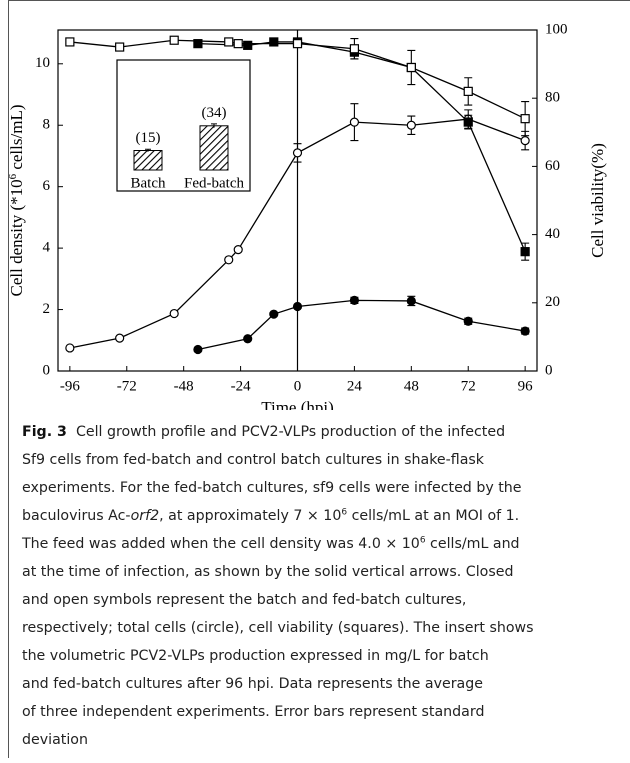  What do you see at coordinates (47, 370) in the screenshot?
I see `y-tick-label: 0` at bounding box center [47, 370].